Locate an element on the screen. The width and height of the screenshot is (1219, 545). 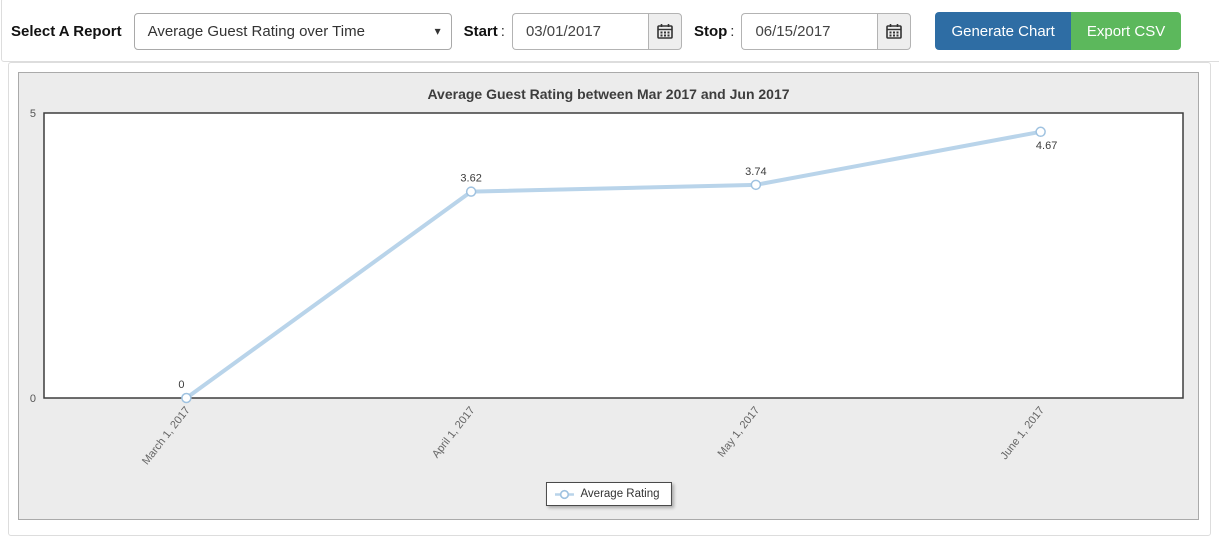
data-point-label: 0 is located at coordinates (181, 385).